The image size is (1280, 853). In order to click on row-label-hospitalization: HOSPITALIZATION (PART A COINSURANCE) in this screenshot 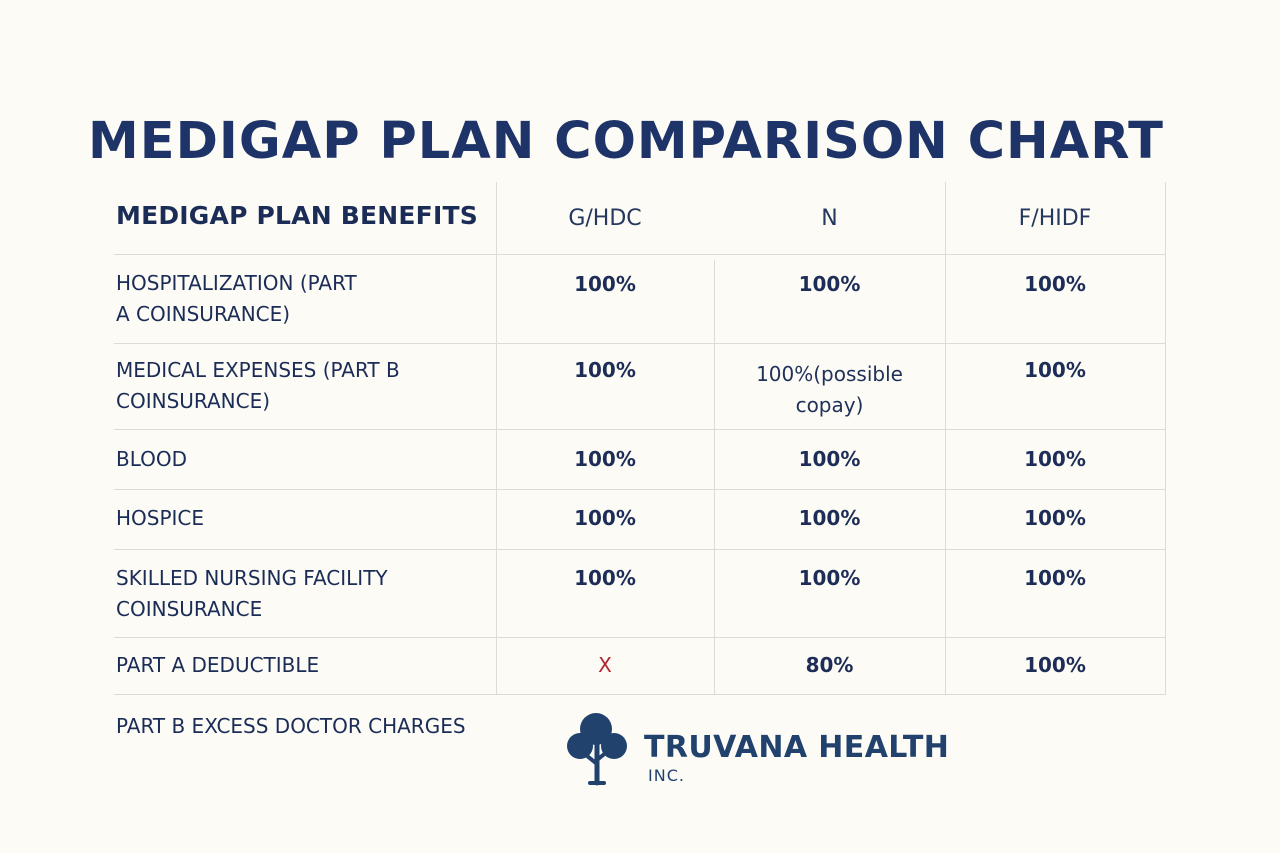, I will do `click(236, 298)`.